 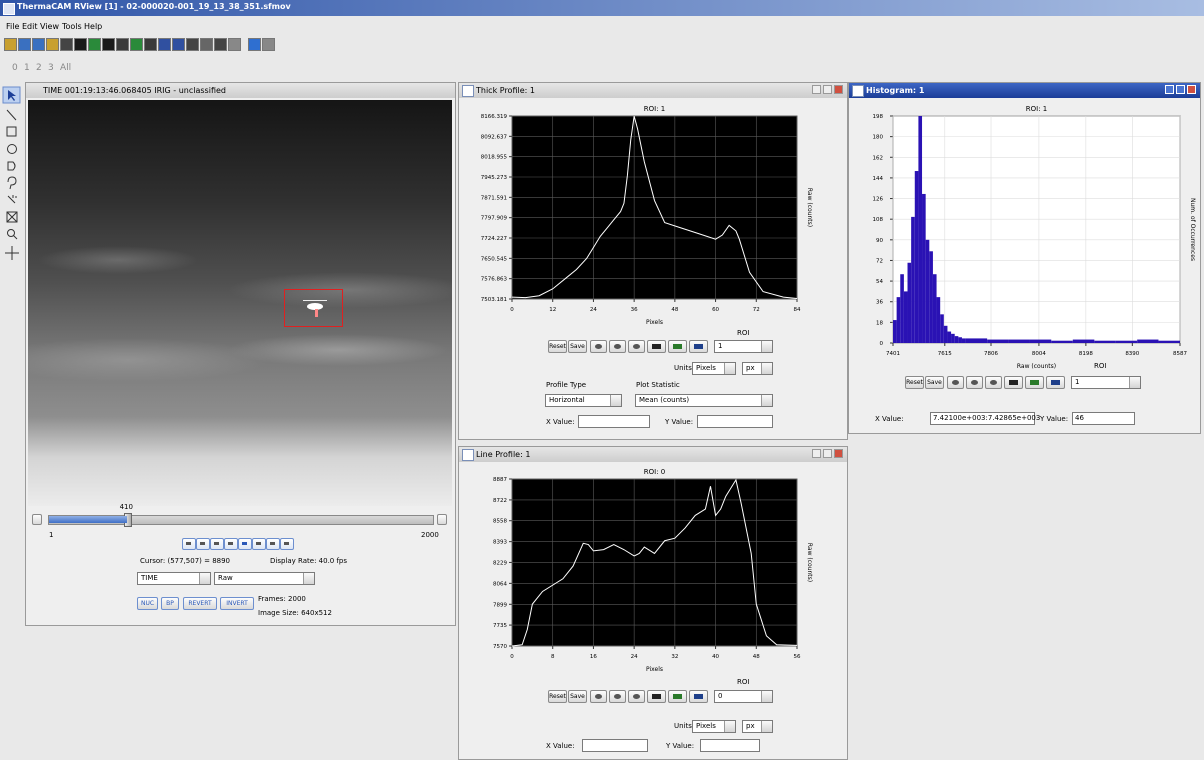 I want to click on menu-item: Help, so click(x=93, y=26).